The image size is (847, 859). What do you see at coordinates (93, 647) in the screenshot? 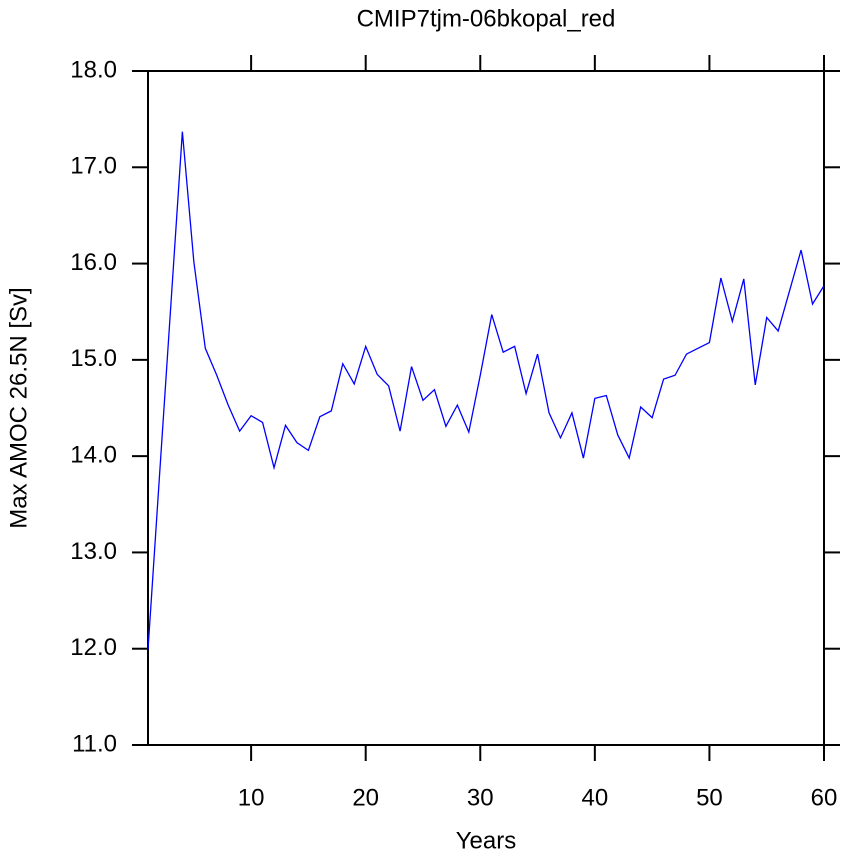
I see `y-tick-label: 12.0` at bounding box center [93, 647].